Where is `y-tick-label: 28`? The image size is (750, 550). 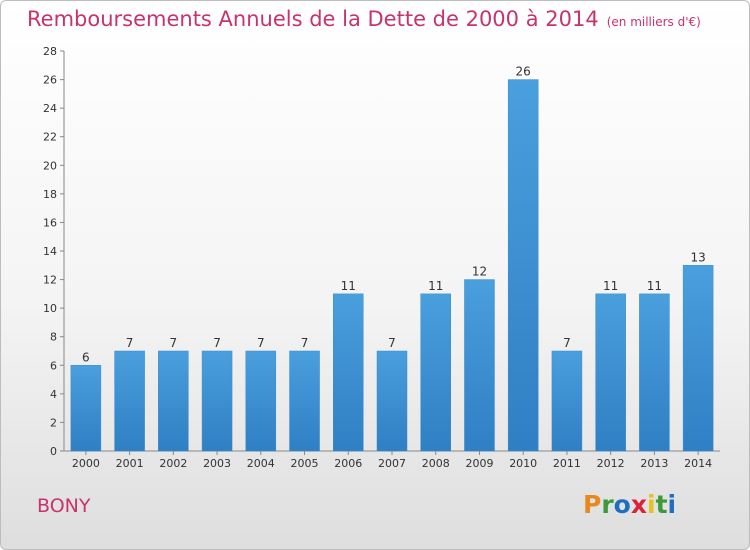 y-tick-label: 28 is located at coordinates (50, 51).